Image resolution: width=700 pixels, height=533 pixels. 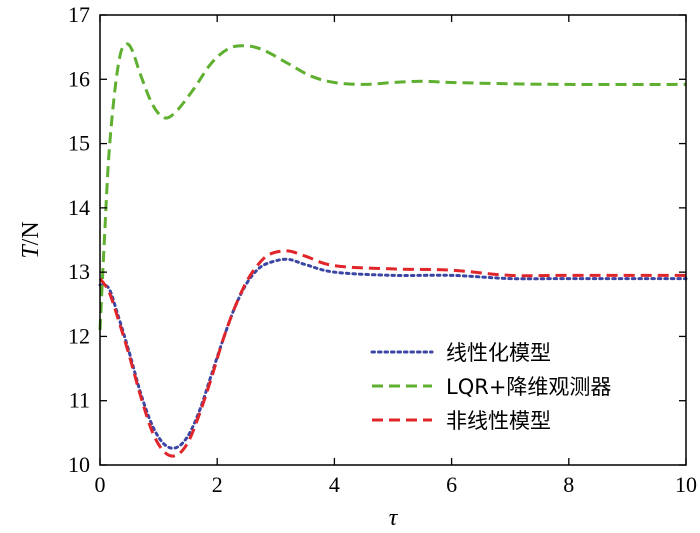 I want to click on legend-label-nonlinear-model: 非线性模型, so click(x=498, y=421).